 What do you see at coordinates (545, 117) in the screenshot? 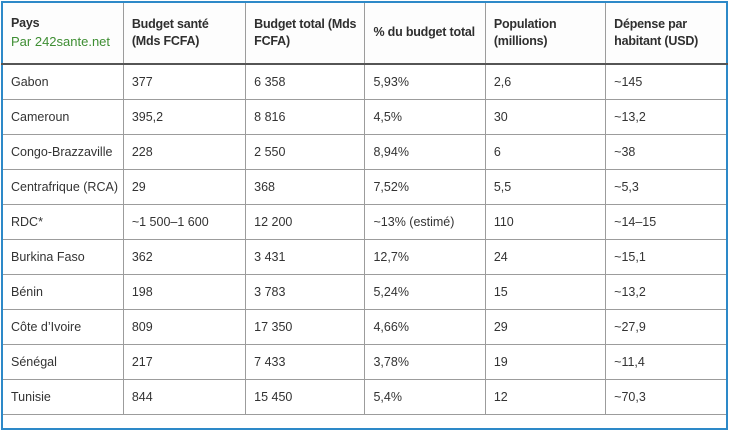
I see `cell-population: 30` at bounding box center [545, 117].